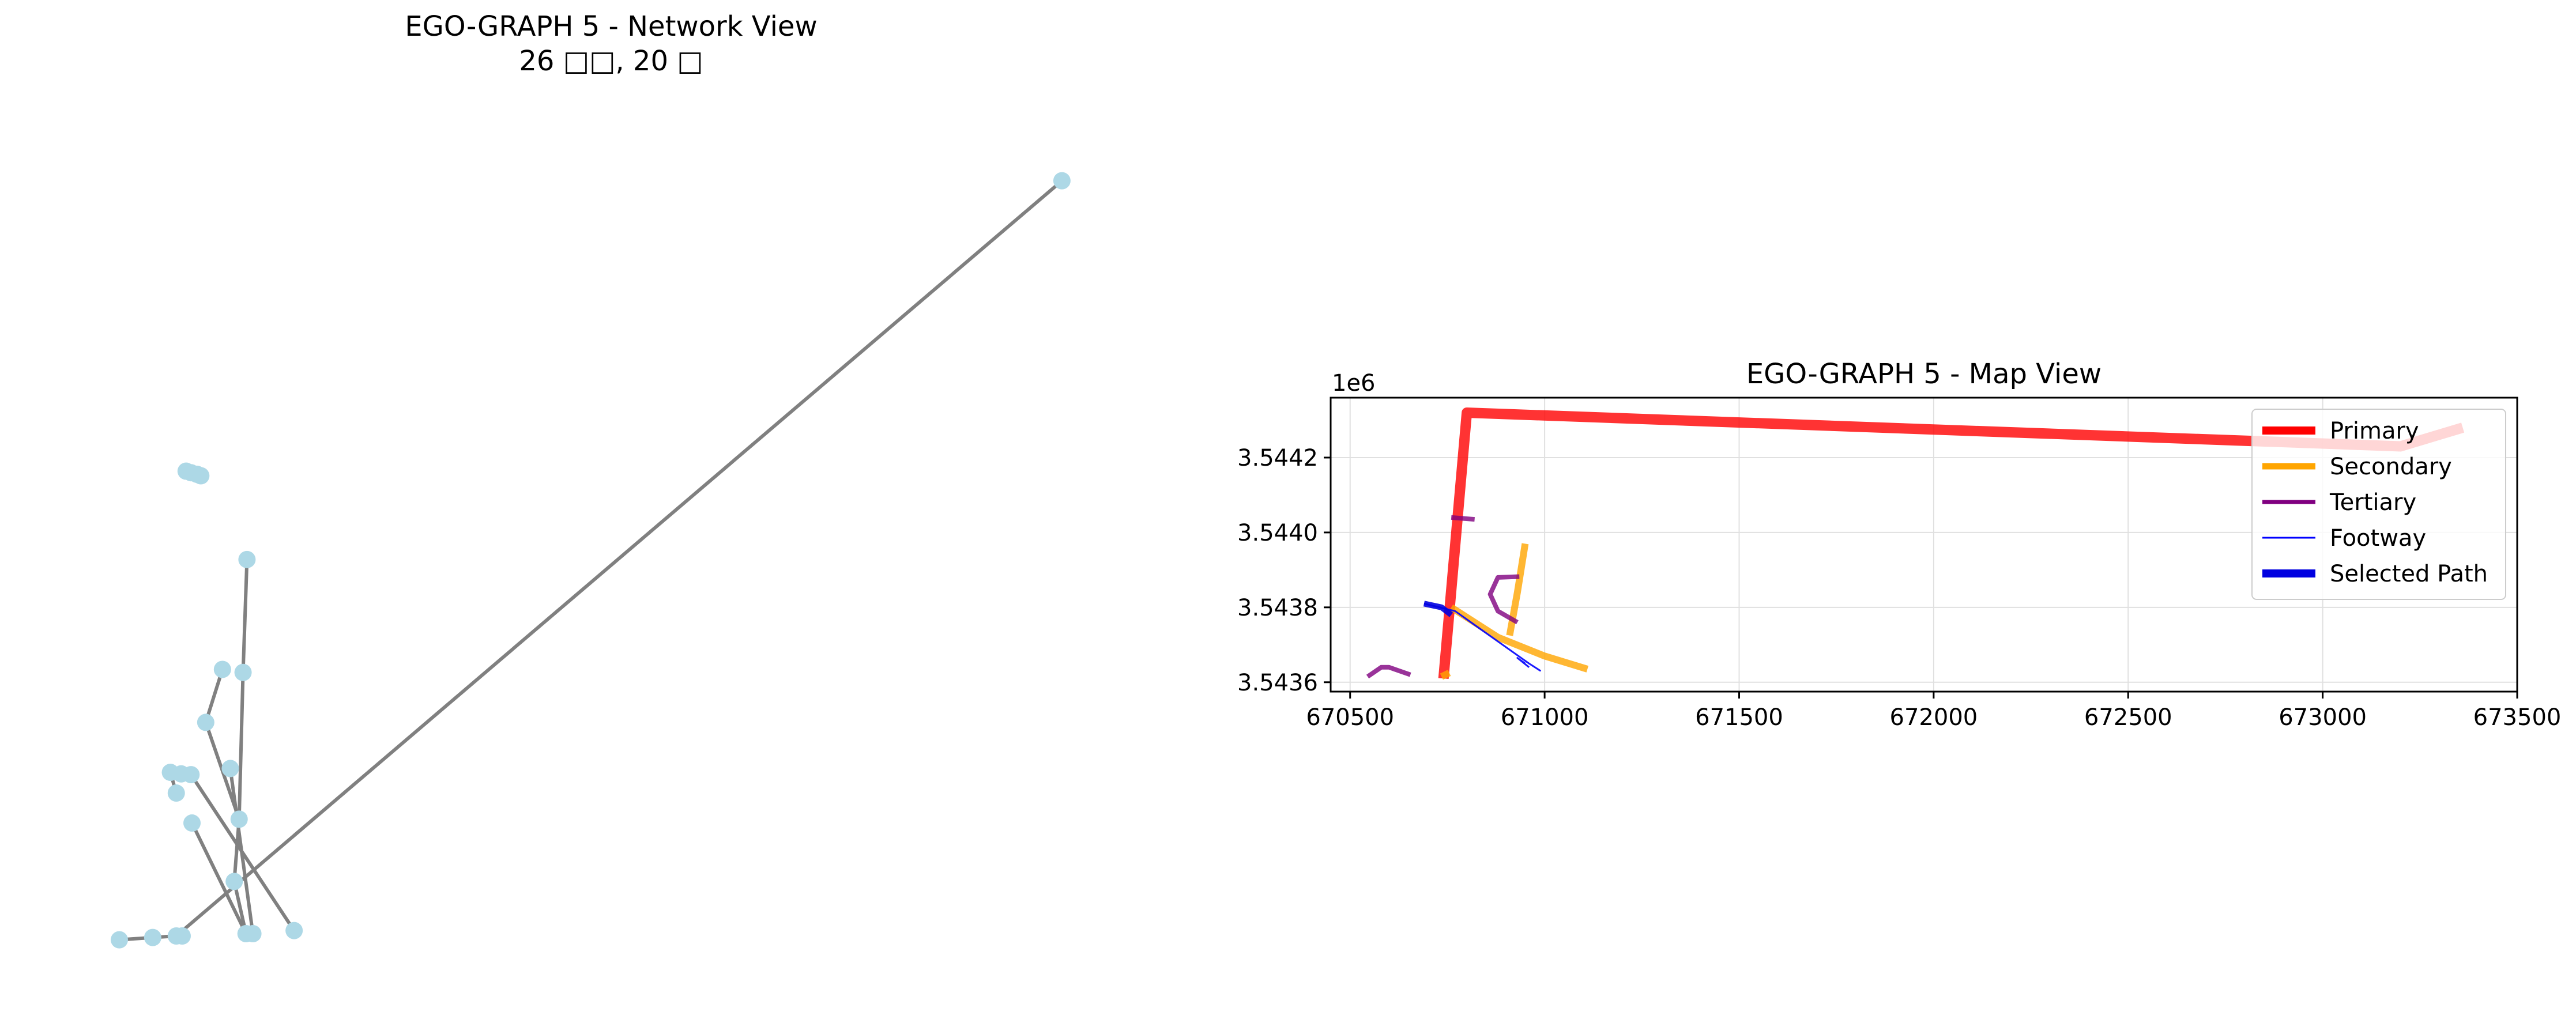  Describe the element at coordinates (2409, 574) in the screenshot. I see `legend-label: Selected Path` at that location.